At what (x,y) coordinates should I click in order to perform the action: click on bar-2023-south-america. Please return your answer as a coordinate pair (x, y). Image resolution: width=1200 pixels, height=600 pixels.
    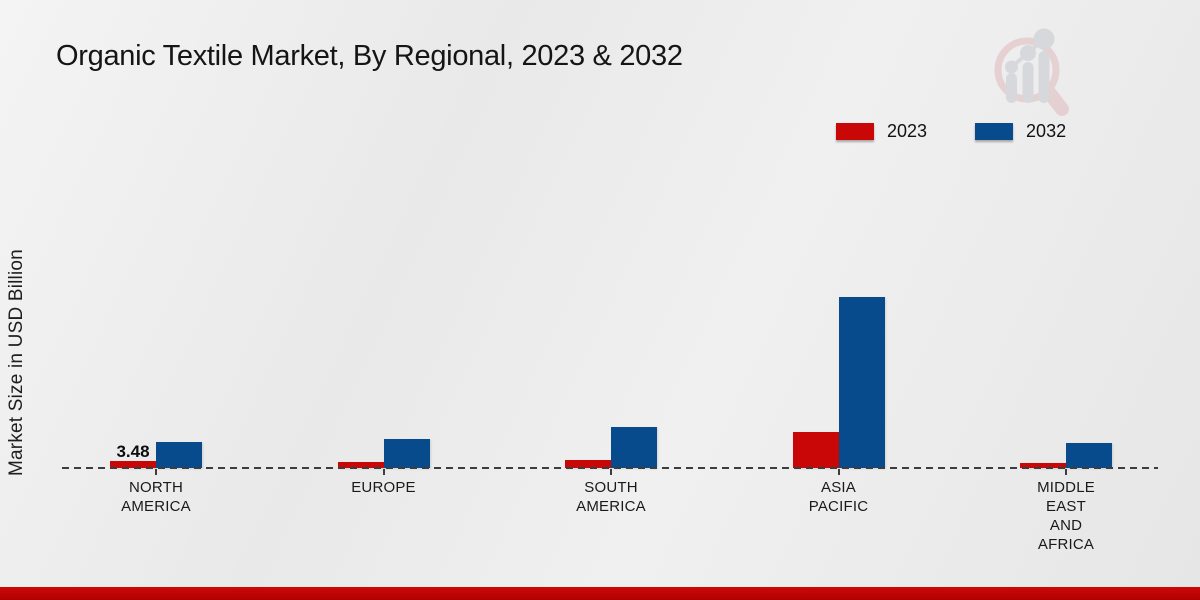
    Looking at the image, I should click on (588, 464).